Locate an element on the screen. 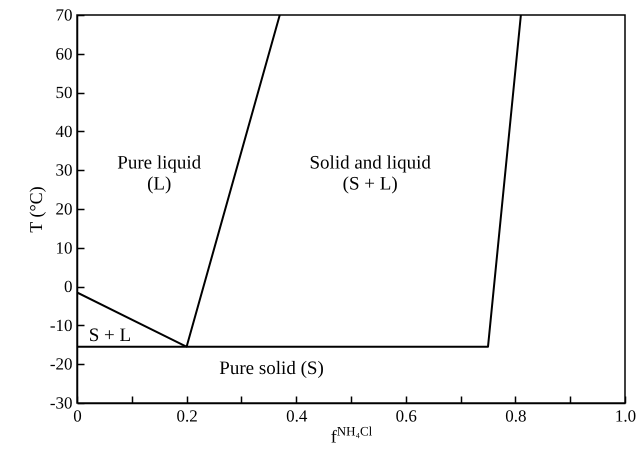 The width and height of the screenshot is (639, 460). annotation: S + L is located at coordinates (110, 335).